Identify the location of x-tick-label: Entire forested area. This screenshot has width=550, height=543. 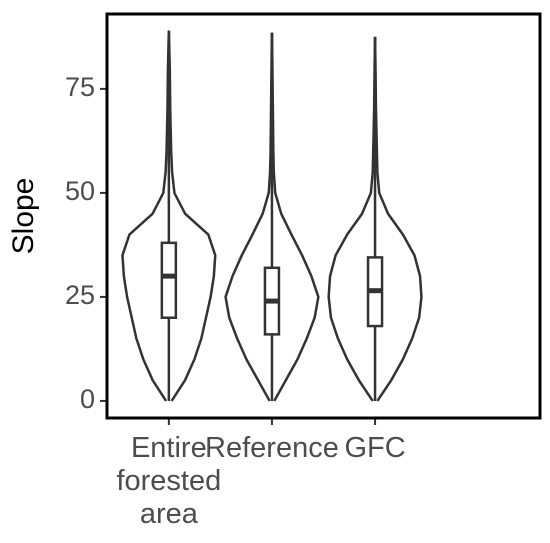
(169, 481).